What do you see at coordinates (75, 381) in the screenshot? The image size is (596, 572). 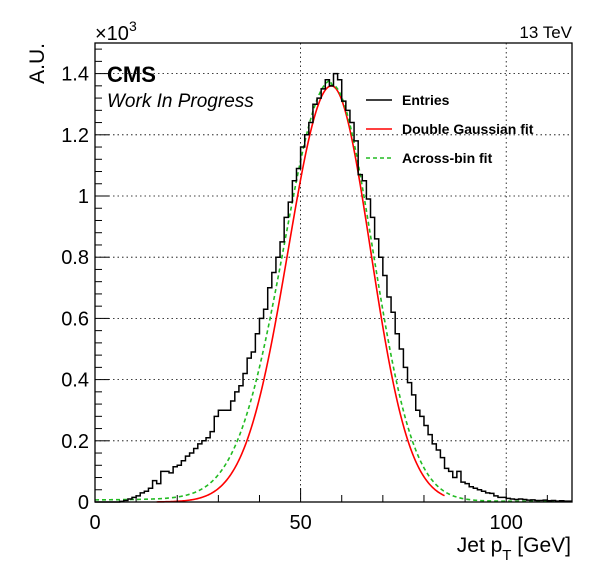 I see `y-tick-label-2: 0.4` at bounding box center [75, 381].